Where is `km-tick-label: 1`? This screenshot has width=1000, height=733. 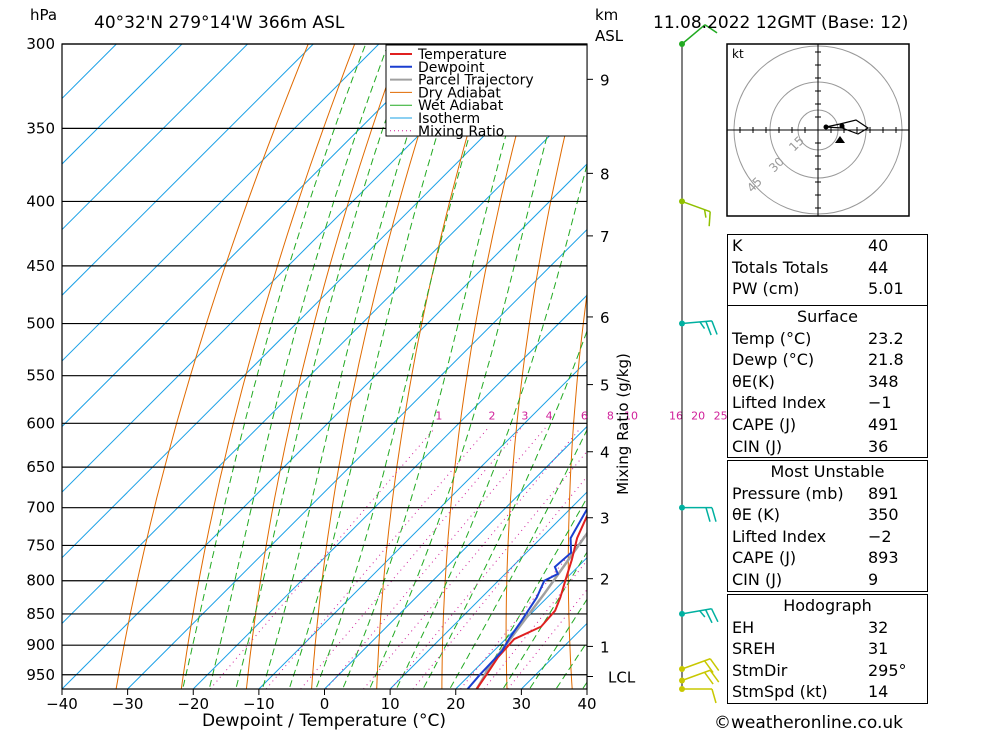 km-tick-label: 1 is located at coordinates (605, 647).